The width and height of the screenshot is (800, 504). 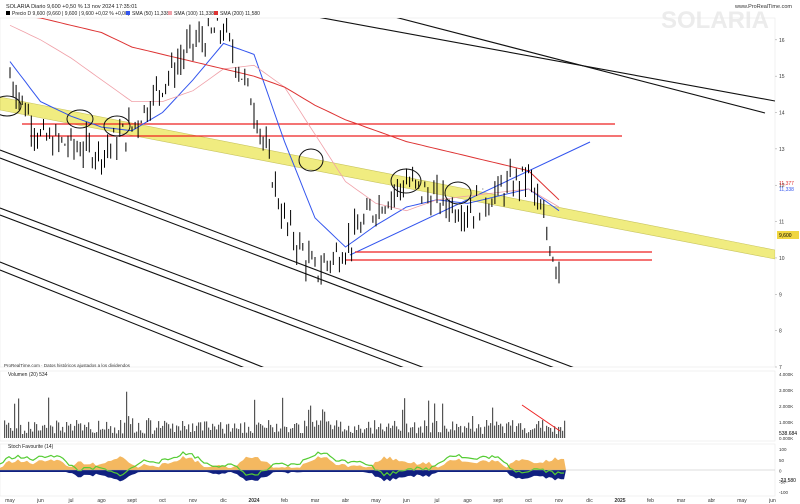 I want to click on brand-url: www.ProRealTime.com, so click(x=763, y=7).